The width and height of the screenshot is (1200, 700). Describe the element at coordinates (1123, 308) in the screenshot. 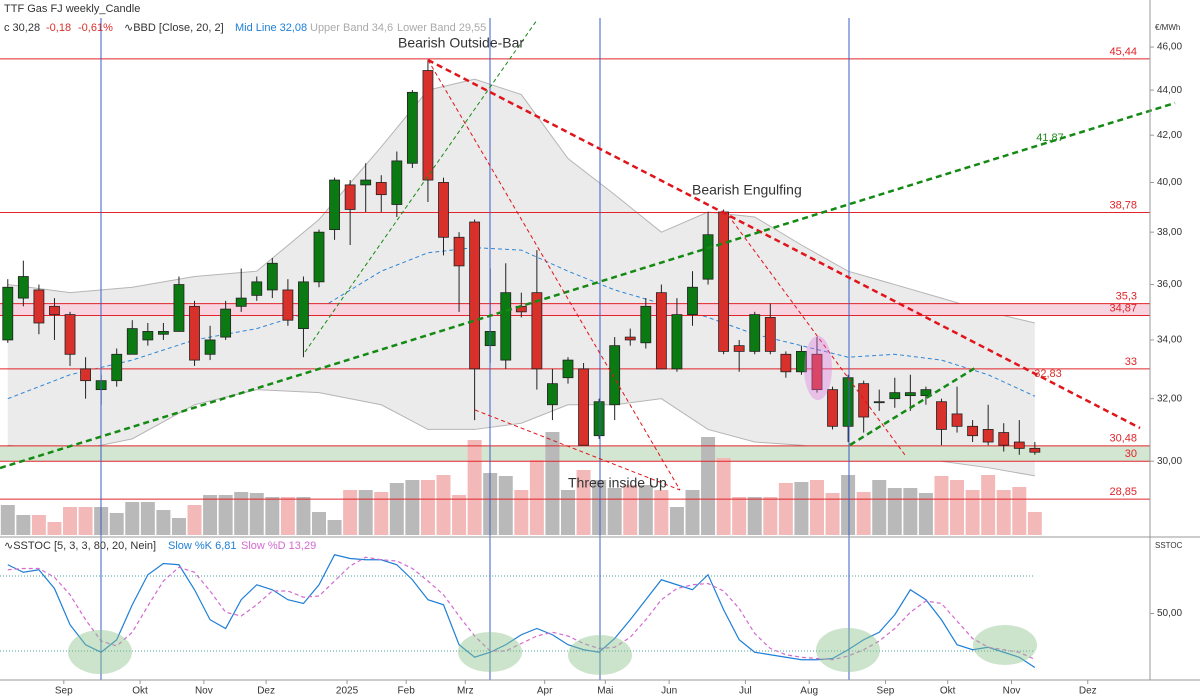

I see `level-label: 34,87` at that location.